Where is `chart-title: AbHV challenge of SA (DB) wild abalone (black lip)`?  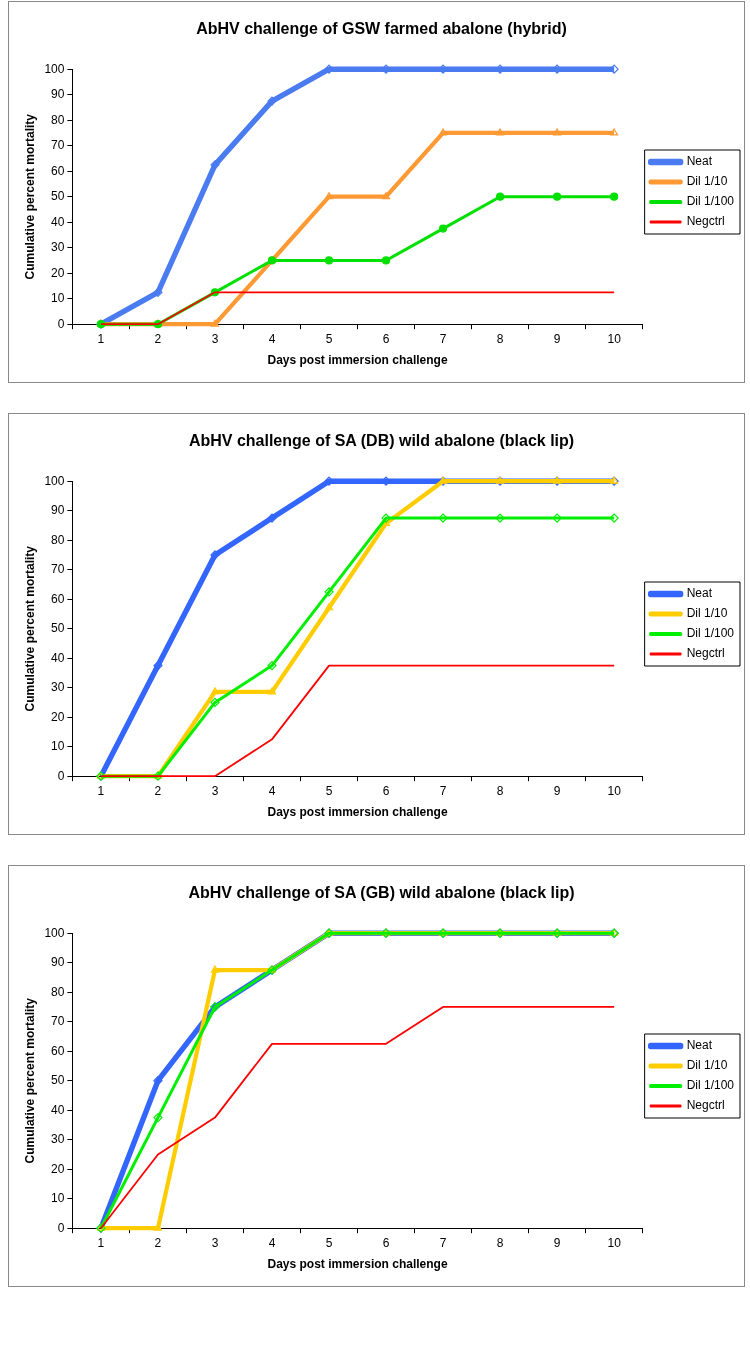 chart-title: AbHV challenge of SA (DB) wild abalone (black lip) is located at coordinates (381, 441).